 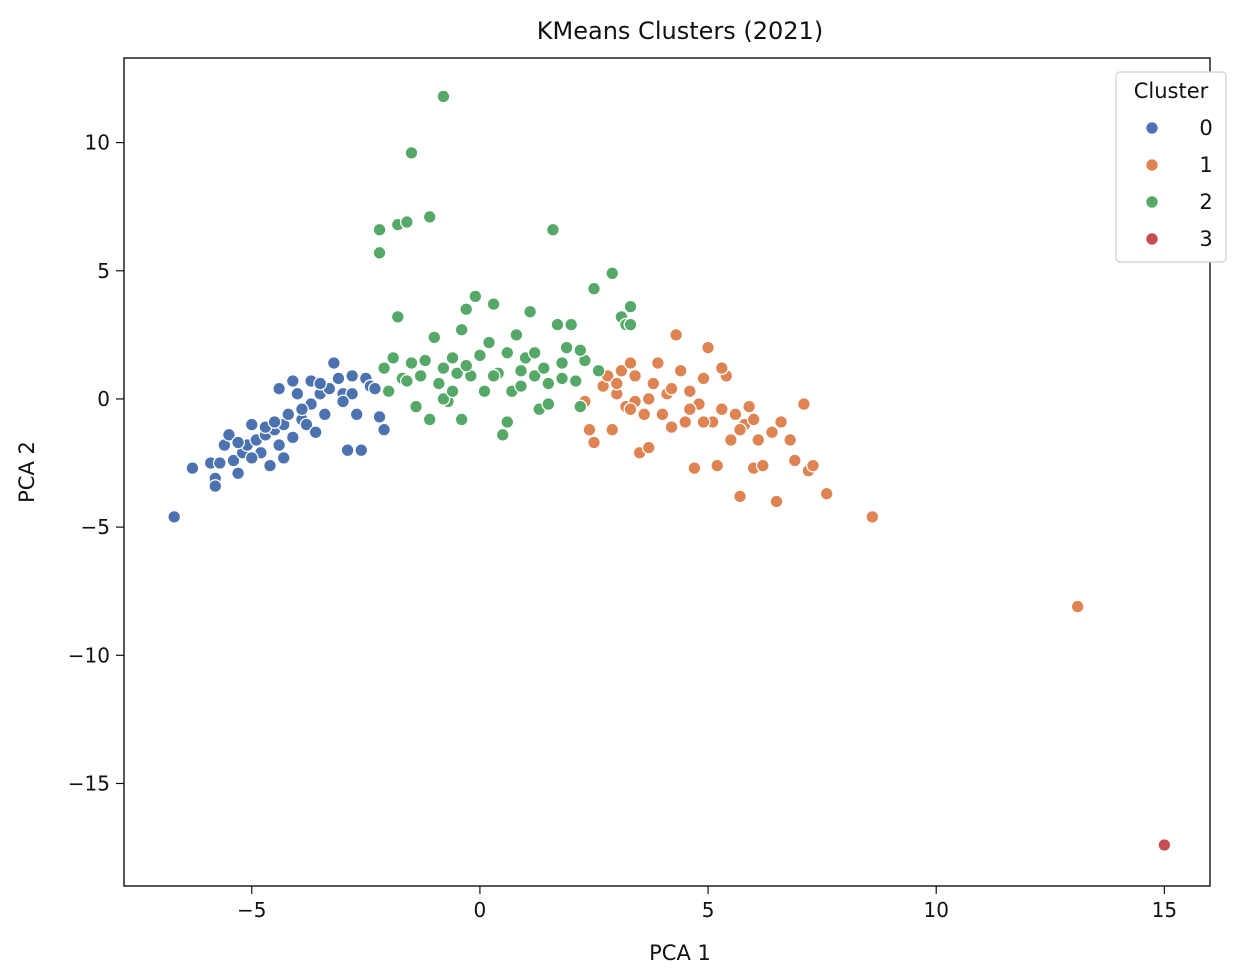 What do you see at coordinates (97, 143) in the screenshot?
I see `y-tick-label: 10` at bounding box center [97, 143].